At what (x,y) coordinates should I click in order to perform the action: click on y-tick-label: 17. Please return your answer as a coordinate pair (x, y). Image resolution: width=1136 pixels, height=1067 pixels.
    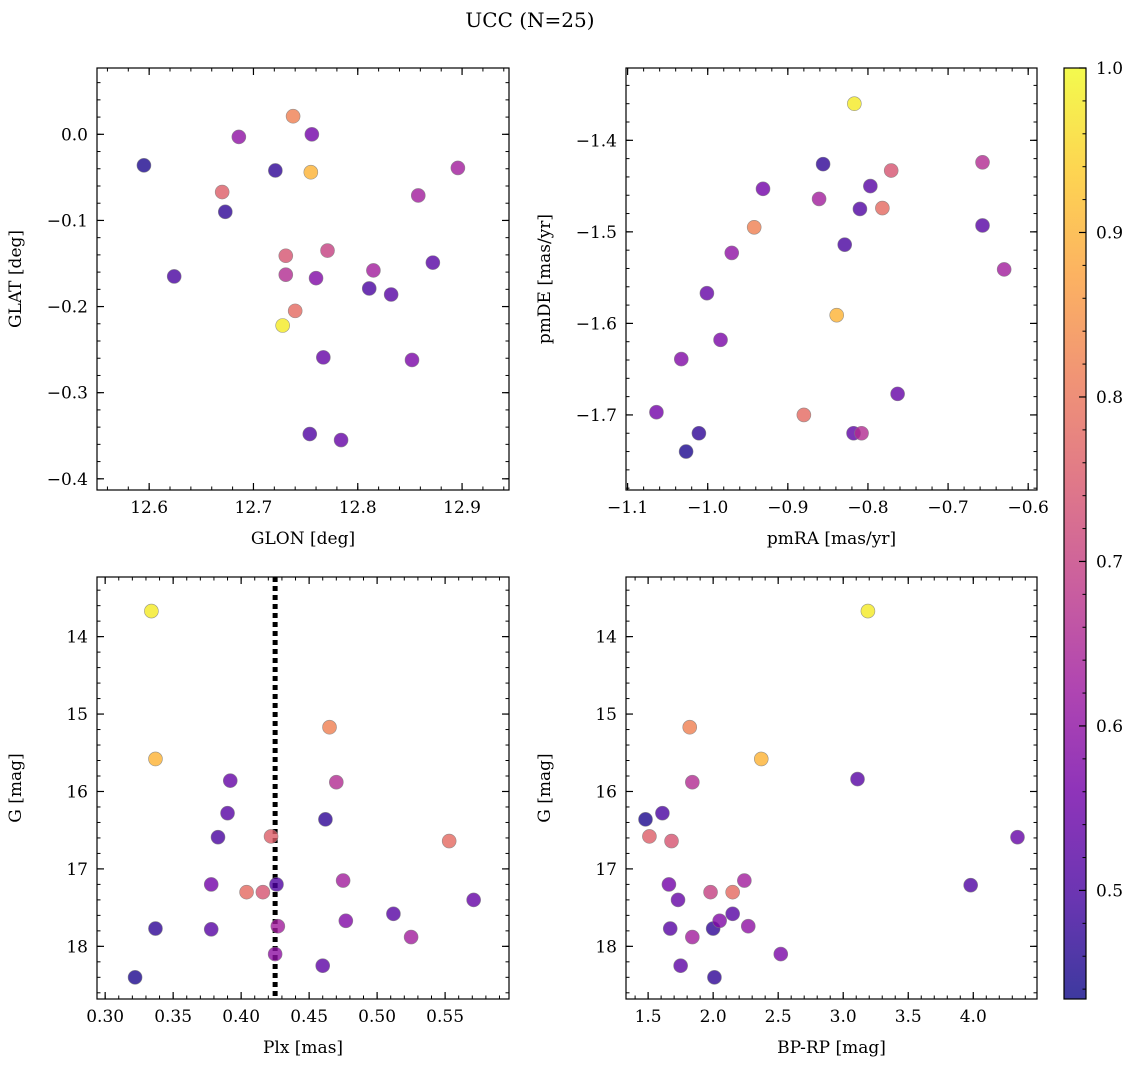
    Looking at the image, I should click on (77, 870).